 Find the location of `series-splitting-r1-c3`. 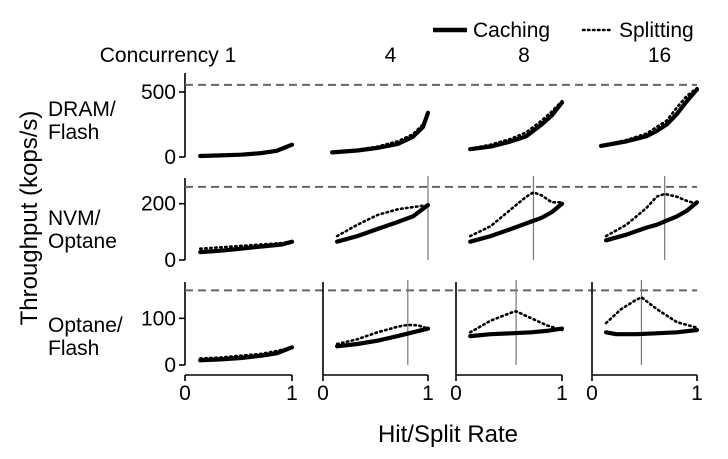

series-splitting-r1-c3 is located at coordinates (651, 215).